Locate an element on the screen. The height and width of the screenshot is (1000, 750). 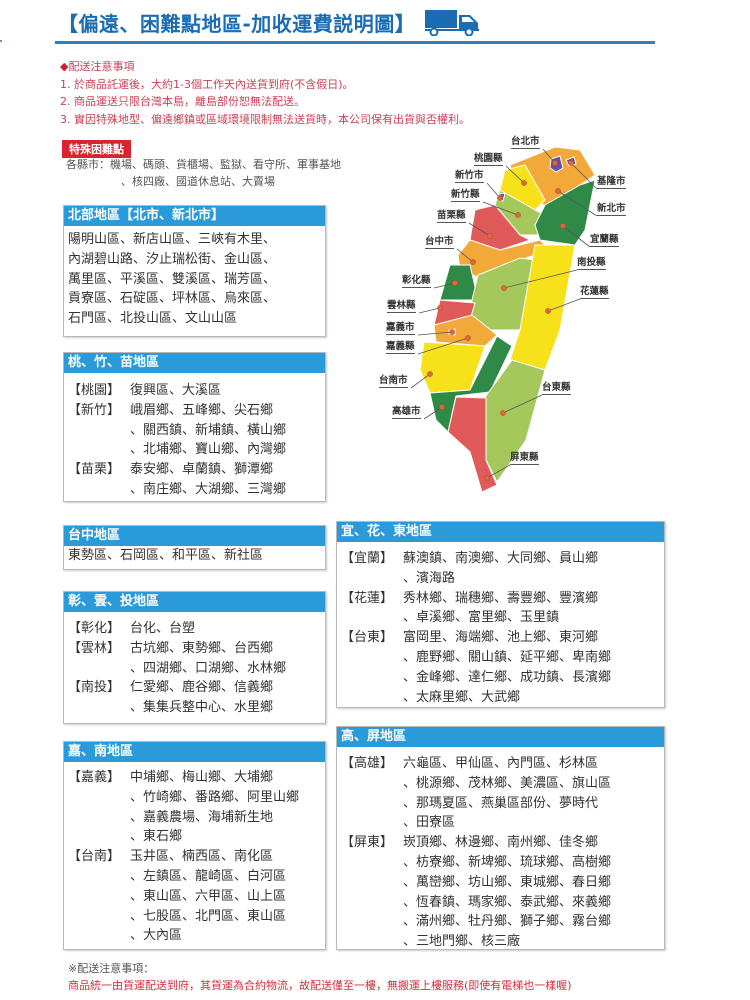
region-row: 、四湖鄉、口湖鄉、水林鄉 is located at coordinates (194, 669).